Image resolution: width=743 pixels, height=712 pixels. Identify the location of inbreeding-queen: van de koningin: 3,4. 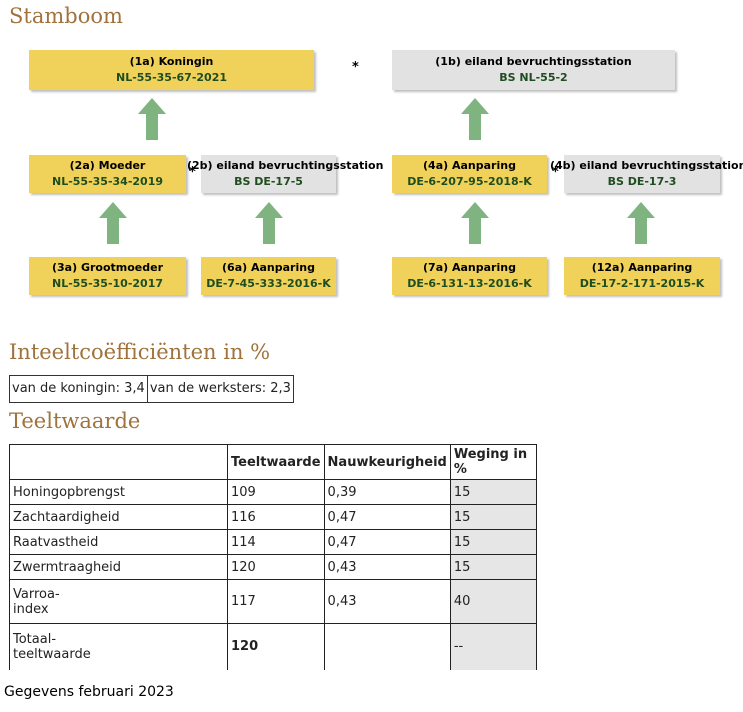
(78, 388).